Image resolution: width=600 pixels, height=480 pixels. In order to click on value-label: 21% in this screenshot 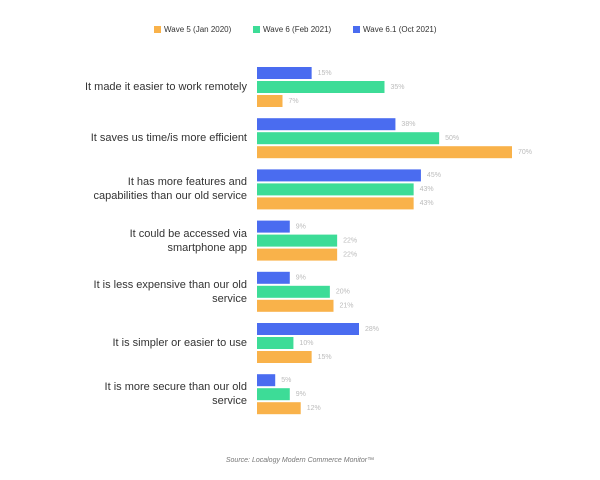, I will do `click(347, 306)`.